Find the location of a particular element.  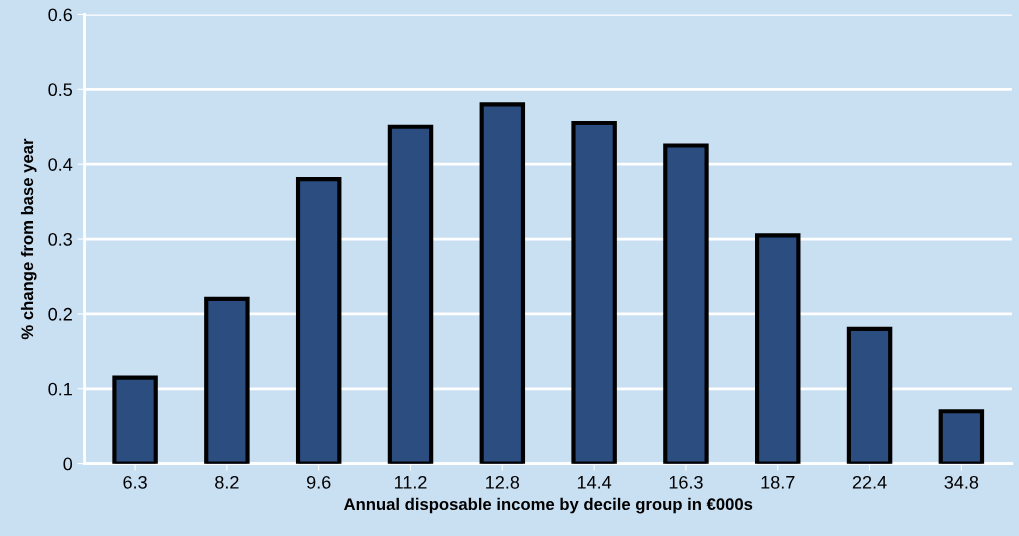

y-tick-label: 0.4 is located at coordinates (60, 164).